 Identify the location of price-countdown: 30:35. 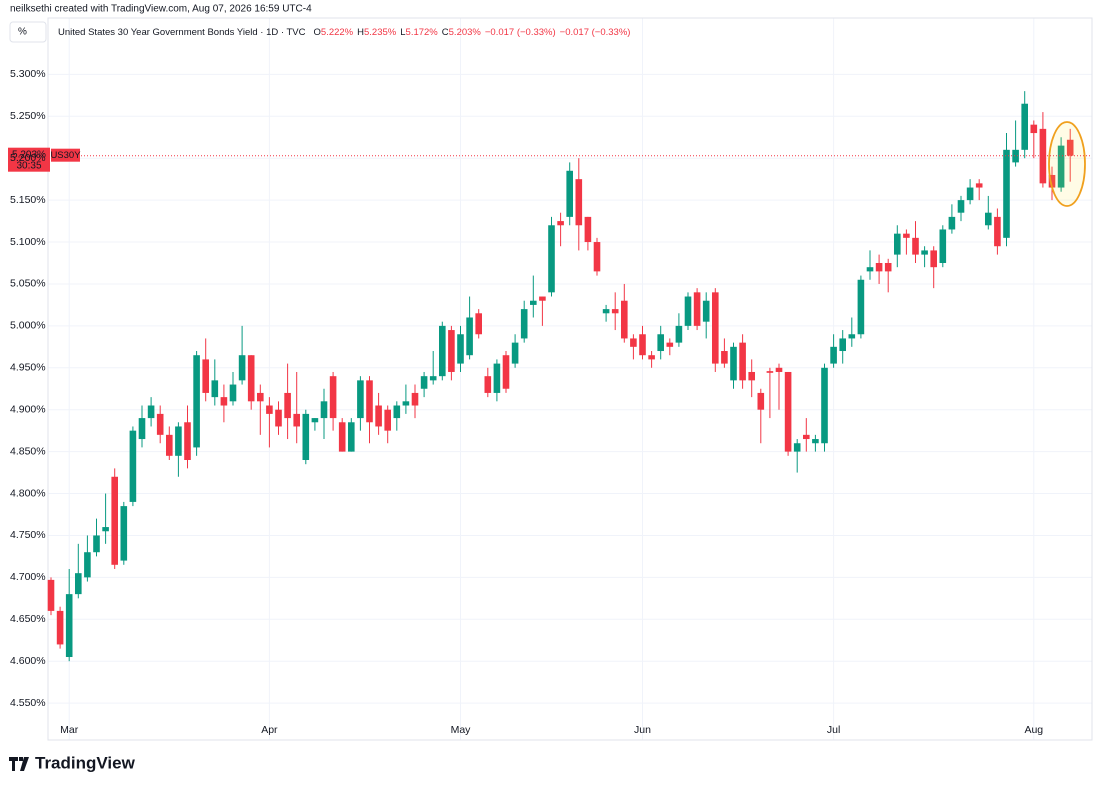
(28, 165).